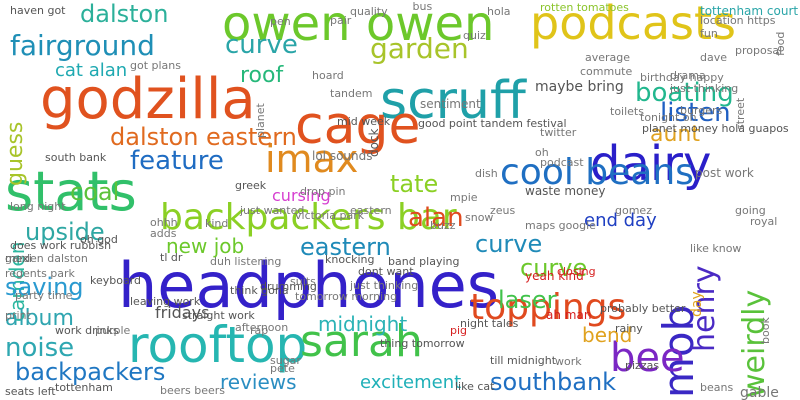 The width and height of the screenshot is (800, 400). Describe the element at coordinates (737, 20) in the screenshot. I see `cloud-word: location https` at that location.